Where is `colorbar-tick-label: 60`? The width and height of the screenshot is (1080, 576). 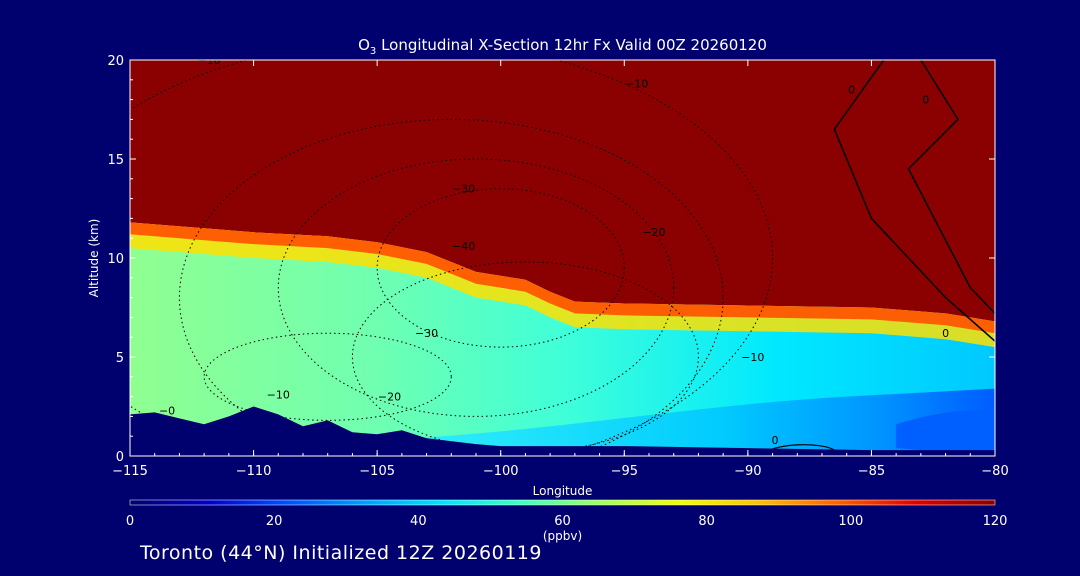
colorbar-tick-label: 60 is located at coordinates (562, 521).